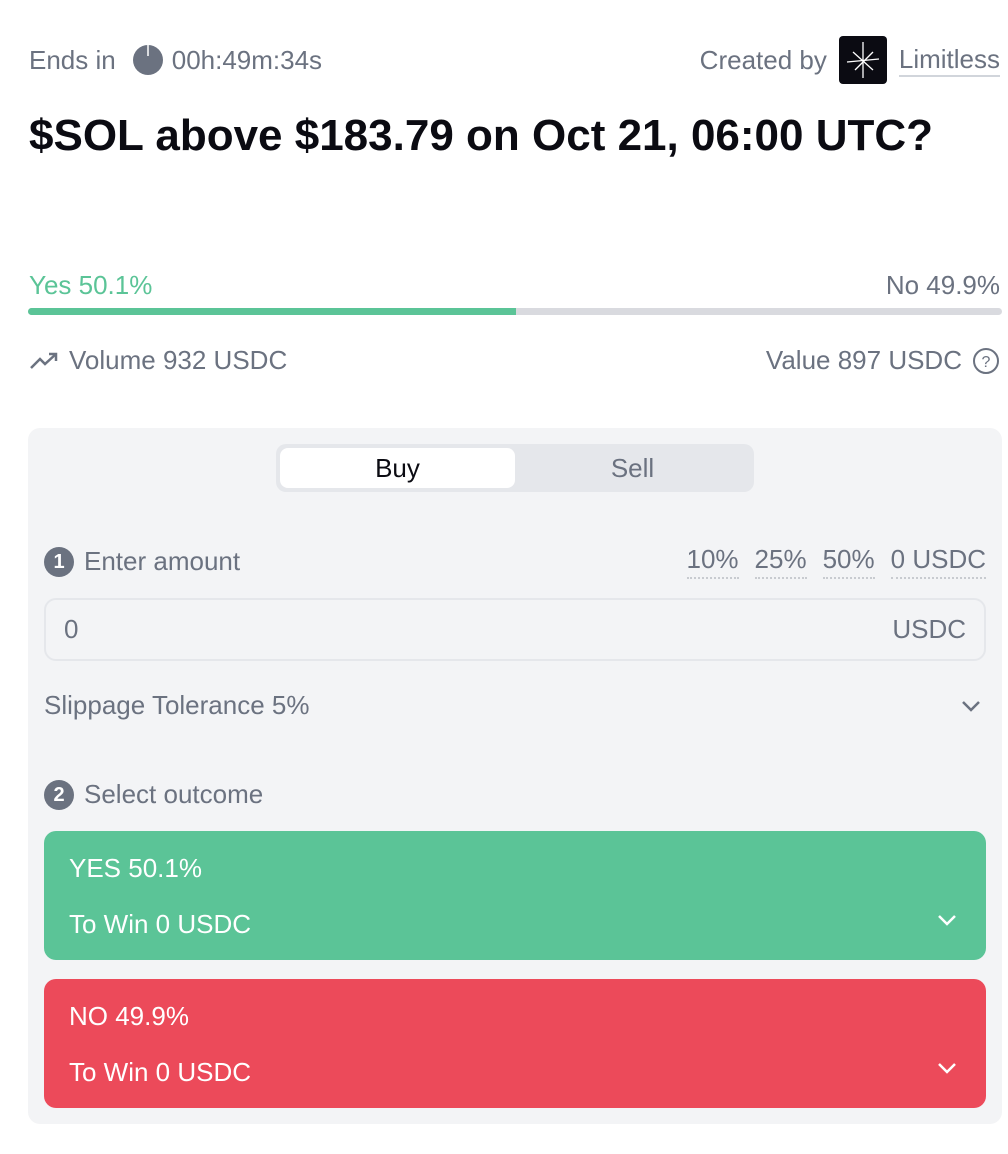 This screenshot has height=1154, width=1008. I want to click on volume: Volume 932 USDC, so click(158, 360).